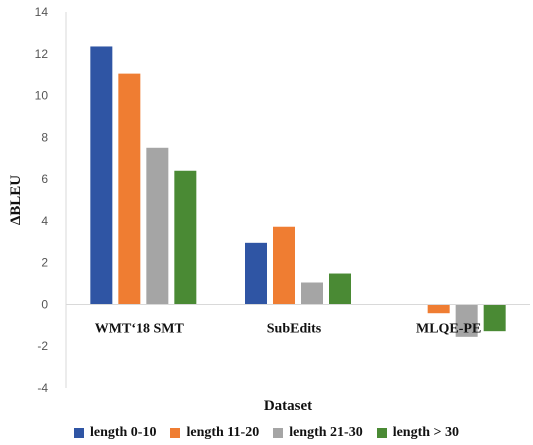 The height and width of the screenshot is (445, 533). What do you see at coordinates (42, 346) in the screenshot?
I see `y-tick-label: -2` at bounding box center [42, 346].